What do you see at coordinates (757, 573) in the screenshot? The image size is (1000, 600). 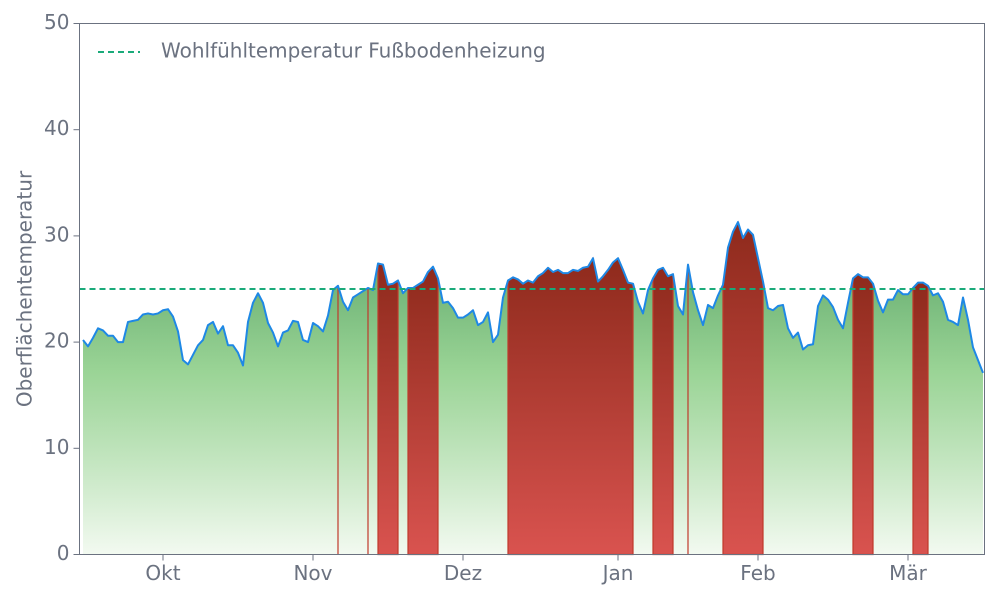 I see `x-tick-label: Feb` at bounding box center [757, 573].